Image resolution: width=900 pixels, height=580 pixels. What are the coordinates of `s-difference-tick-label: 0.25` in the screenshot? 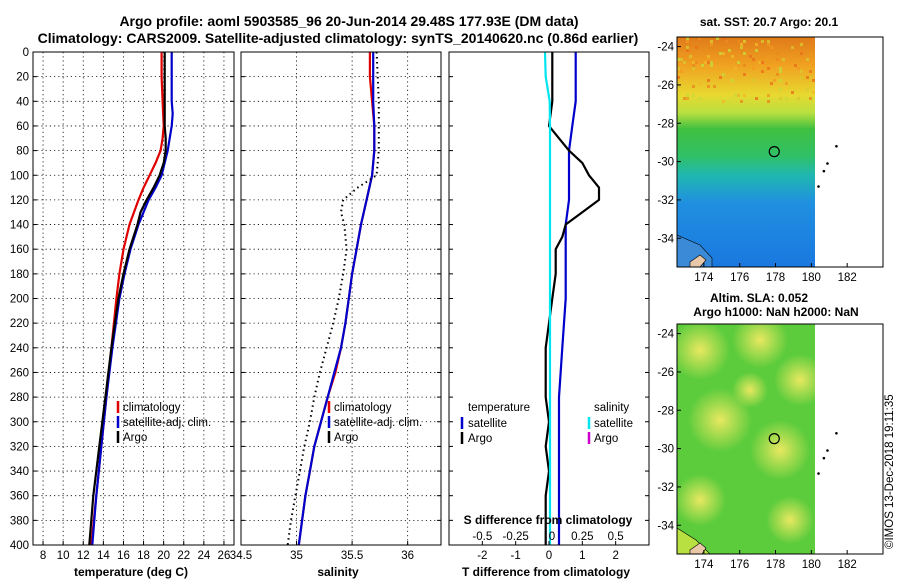 It's located at (582, 537).